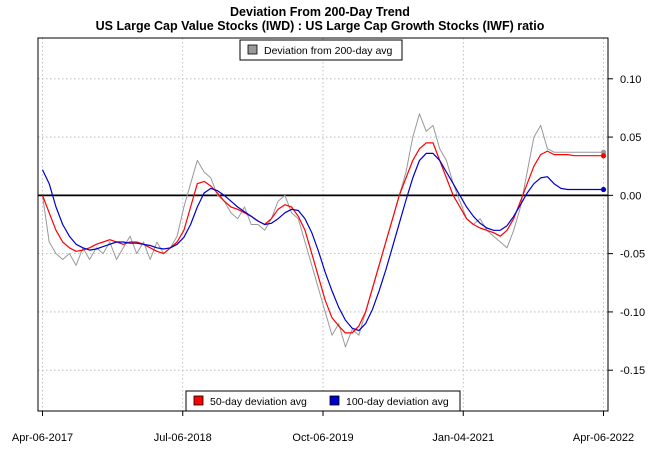 The height and width of the screenshot is (450, 650). What do you see at coordinates (320, 12) in the screenshot?
I see `chart-title: Deviation From 200-Day Trend` at bounding box center [320, 12].